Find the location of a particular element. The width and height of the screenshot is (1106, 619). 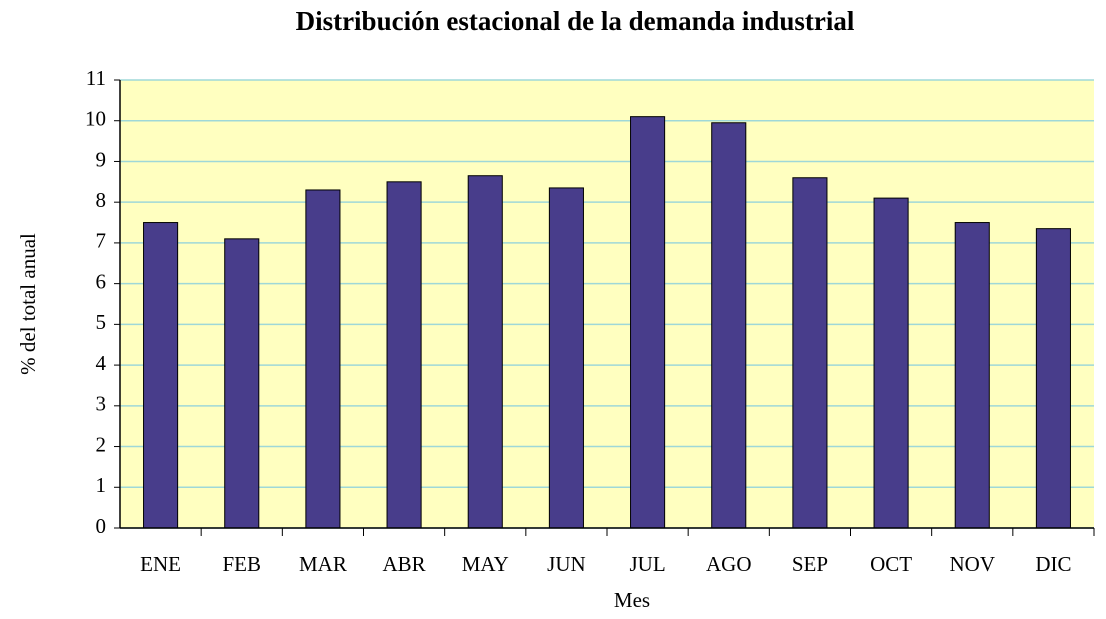

y-tick-label: 8 is located at coordinates (101, 200).